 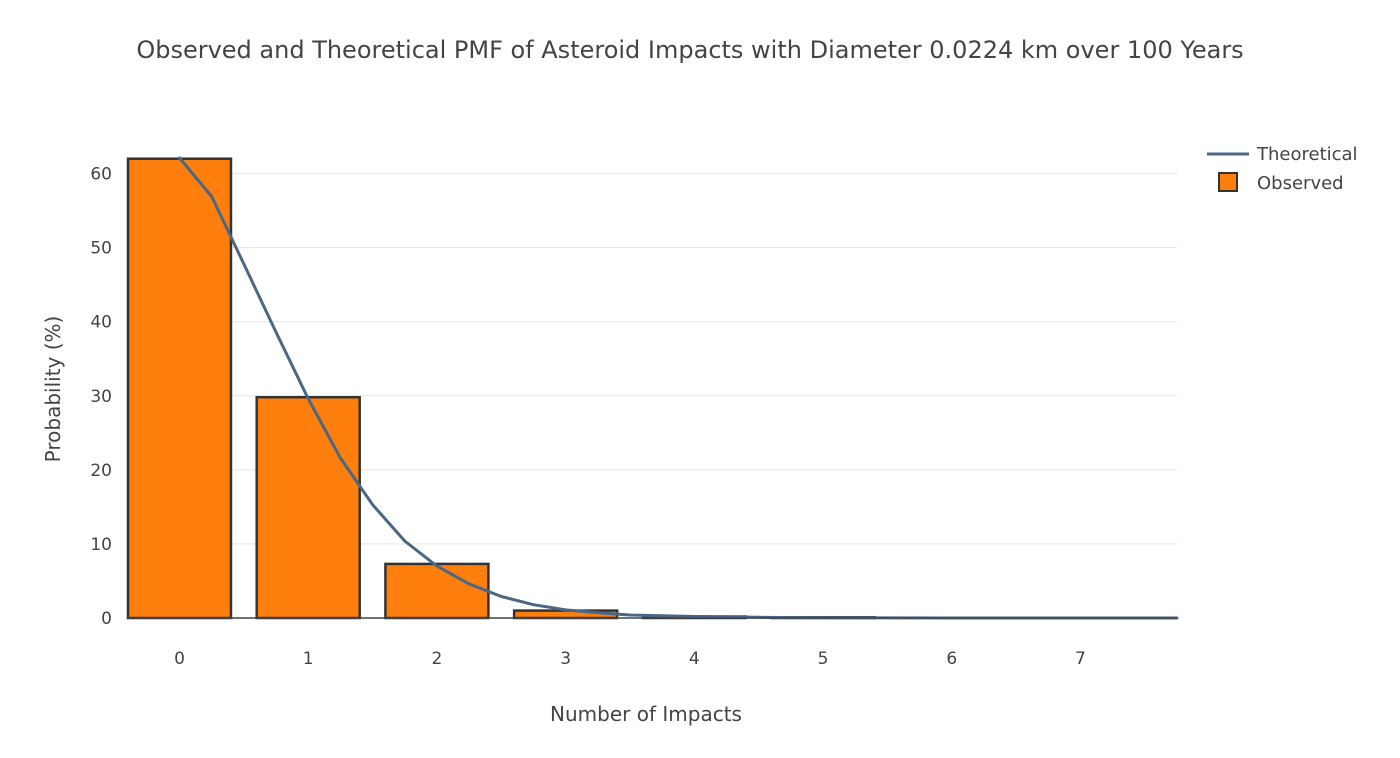 I want to click on y-tick-label-60: 60, so click(x=101, y=175).